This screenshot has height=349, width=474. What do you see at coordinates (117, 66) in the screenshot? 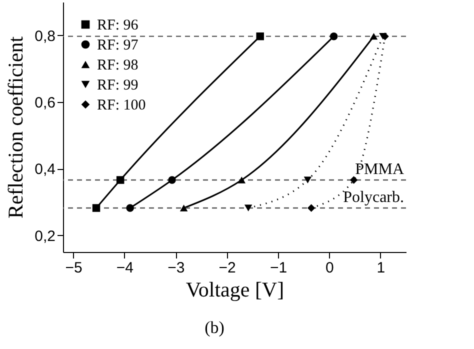
I see `legend-label: RF: 98` at bounding box center [117, 66].